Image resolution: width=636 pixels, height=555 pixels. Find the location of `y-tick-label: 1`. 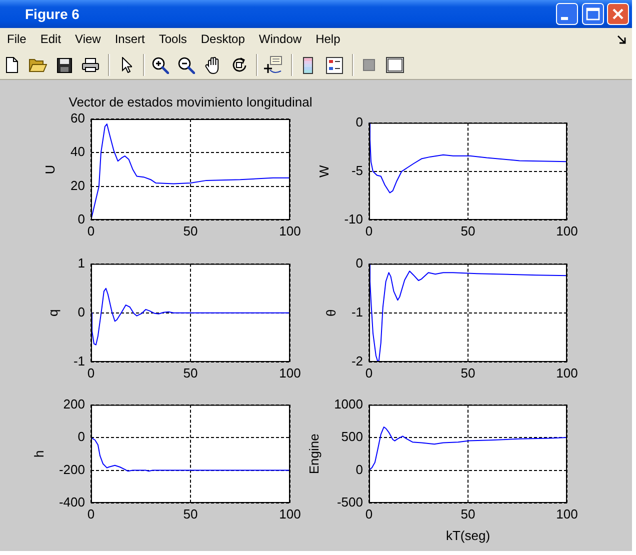

y-tick-label: 1 is located at coordinates (81, 262).